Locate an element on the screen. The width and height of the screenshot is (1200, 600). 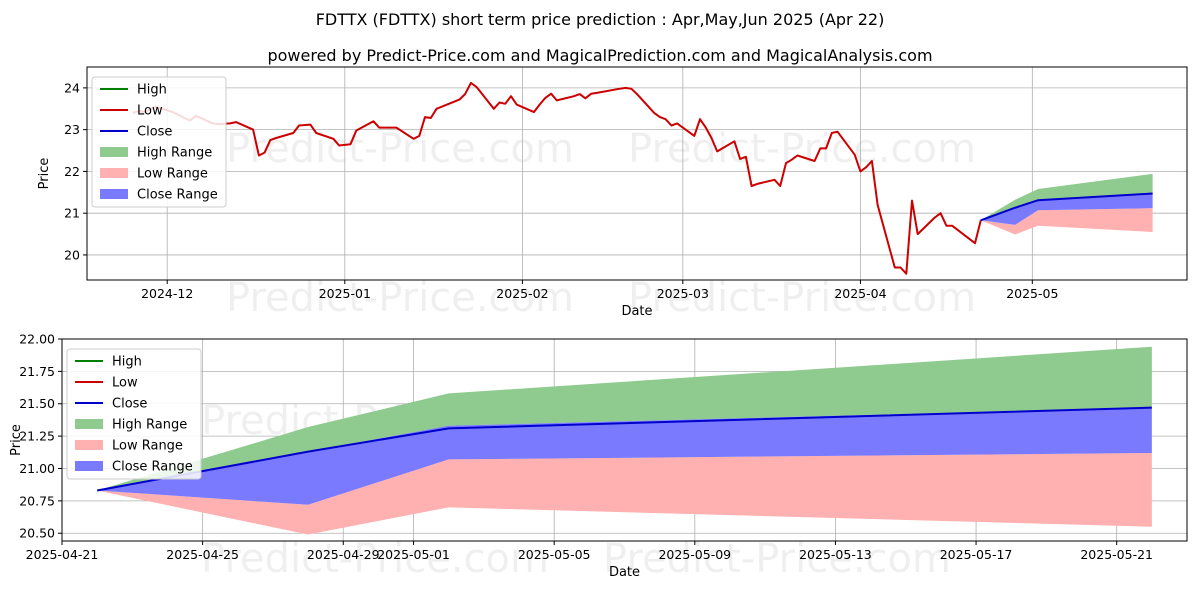
x-tick-label: 2025-02 is located at coordinates (522, 293).